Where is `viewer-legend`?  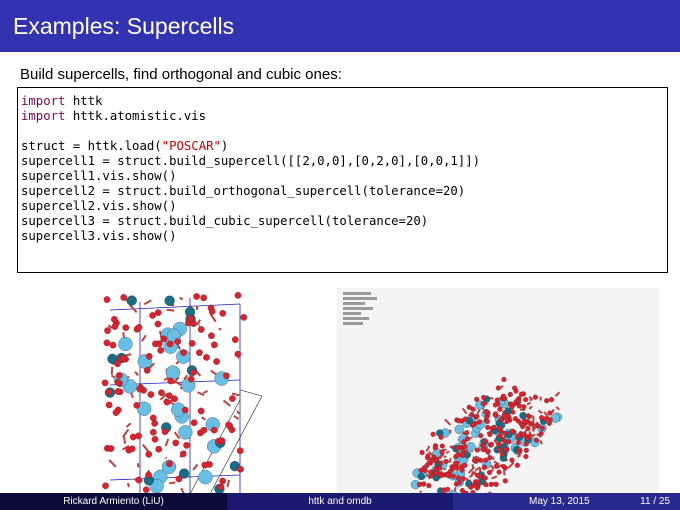
viewer-legend is located at coordinates (361, 309).